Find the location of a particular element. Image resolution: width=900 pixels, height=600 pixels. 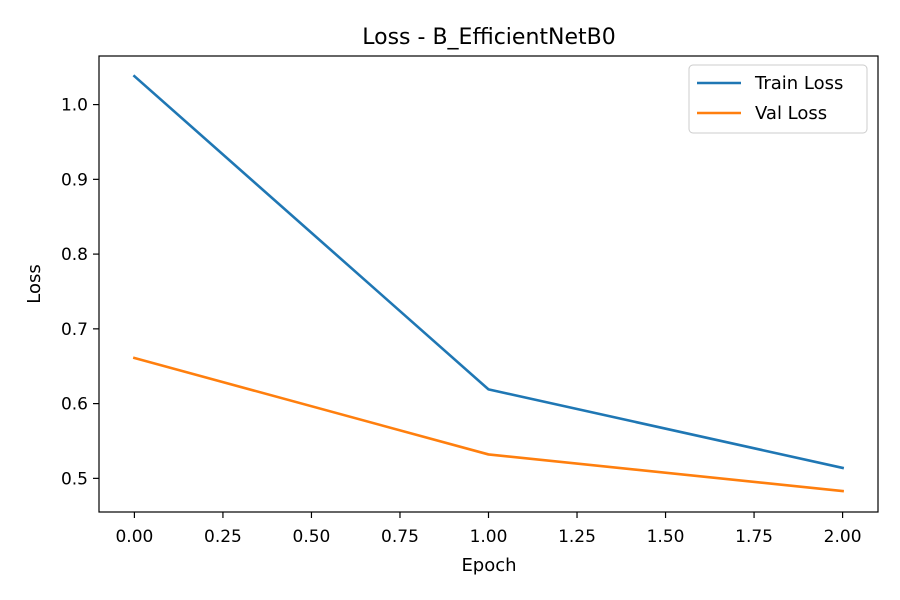

x-tick-label: 0.75 is located at coordinates (400, 537).